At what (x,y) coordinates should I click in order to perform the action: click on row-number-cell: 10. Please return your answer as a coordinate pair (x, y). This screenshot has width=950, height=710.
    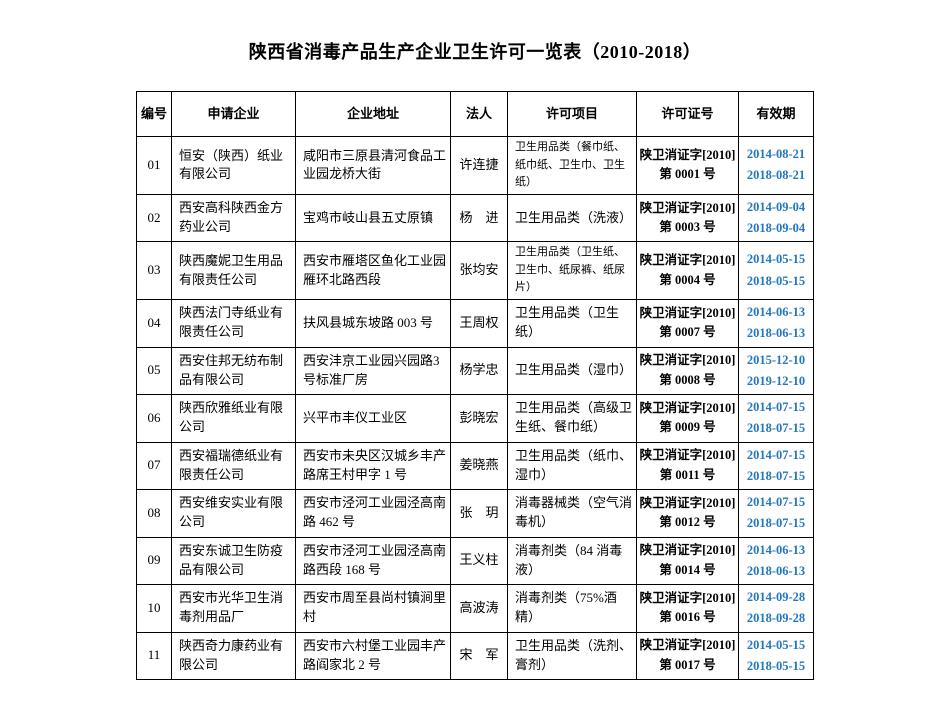
    Looking at the image, I should click on (154, 608).